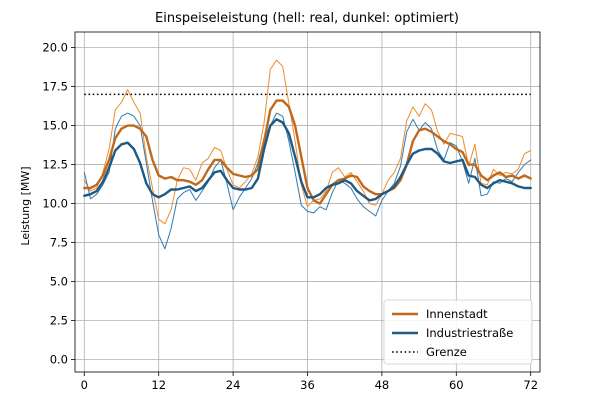 This screenshot has width=600, height=400. What do you see at coordinates (158, 385) in the screenshot?
I see `x-tick-label: 12` at bounding box center [158, 385].